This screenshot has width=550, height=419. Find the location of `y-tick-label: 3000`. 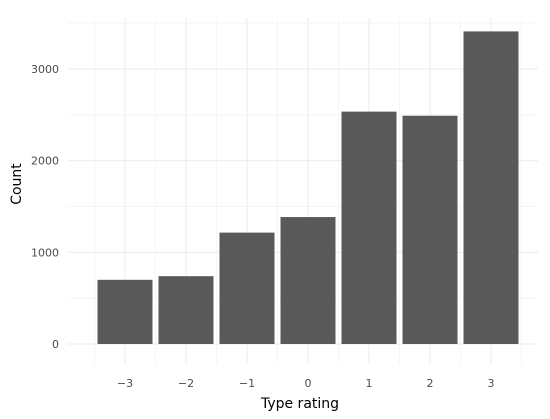

y-tick-label: 3000 is located at coordinates (45, 69).